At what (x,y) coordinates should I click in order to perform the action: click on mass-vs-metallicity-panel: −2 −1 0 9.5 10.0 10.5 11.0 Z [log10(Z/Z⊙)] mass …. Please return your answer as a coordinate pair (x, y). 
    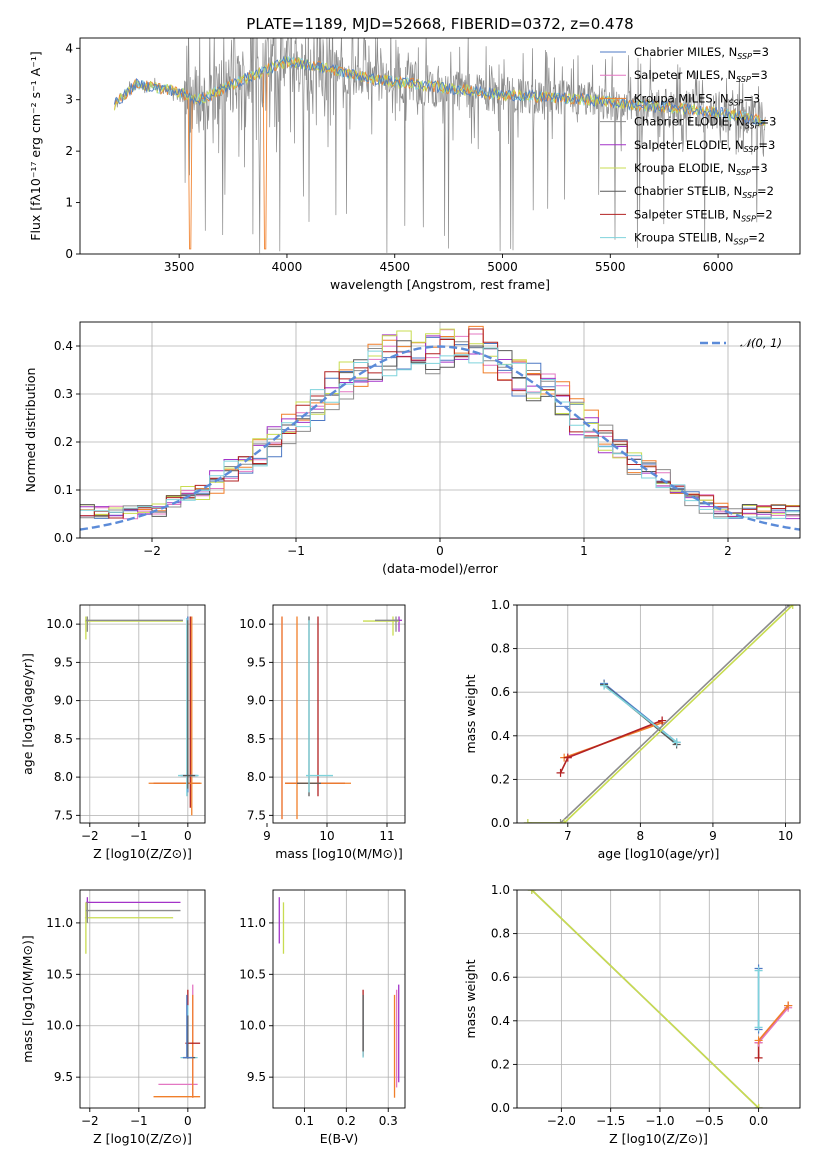
    Looking at the image, I should click on (113, 1017).